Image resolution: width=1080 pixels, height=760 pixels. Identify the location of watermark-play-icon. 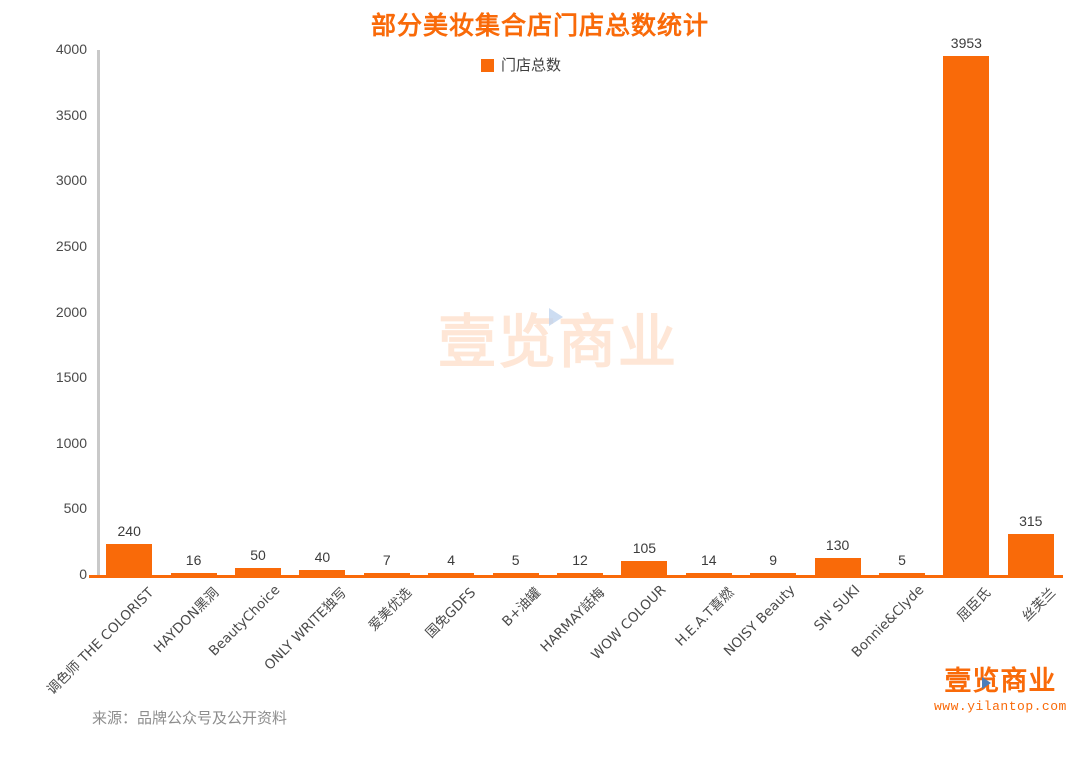
(556, 317).